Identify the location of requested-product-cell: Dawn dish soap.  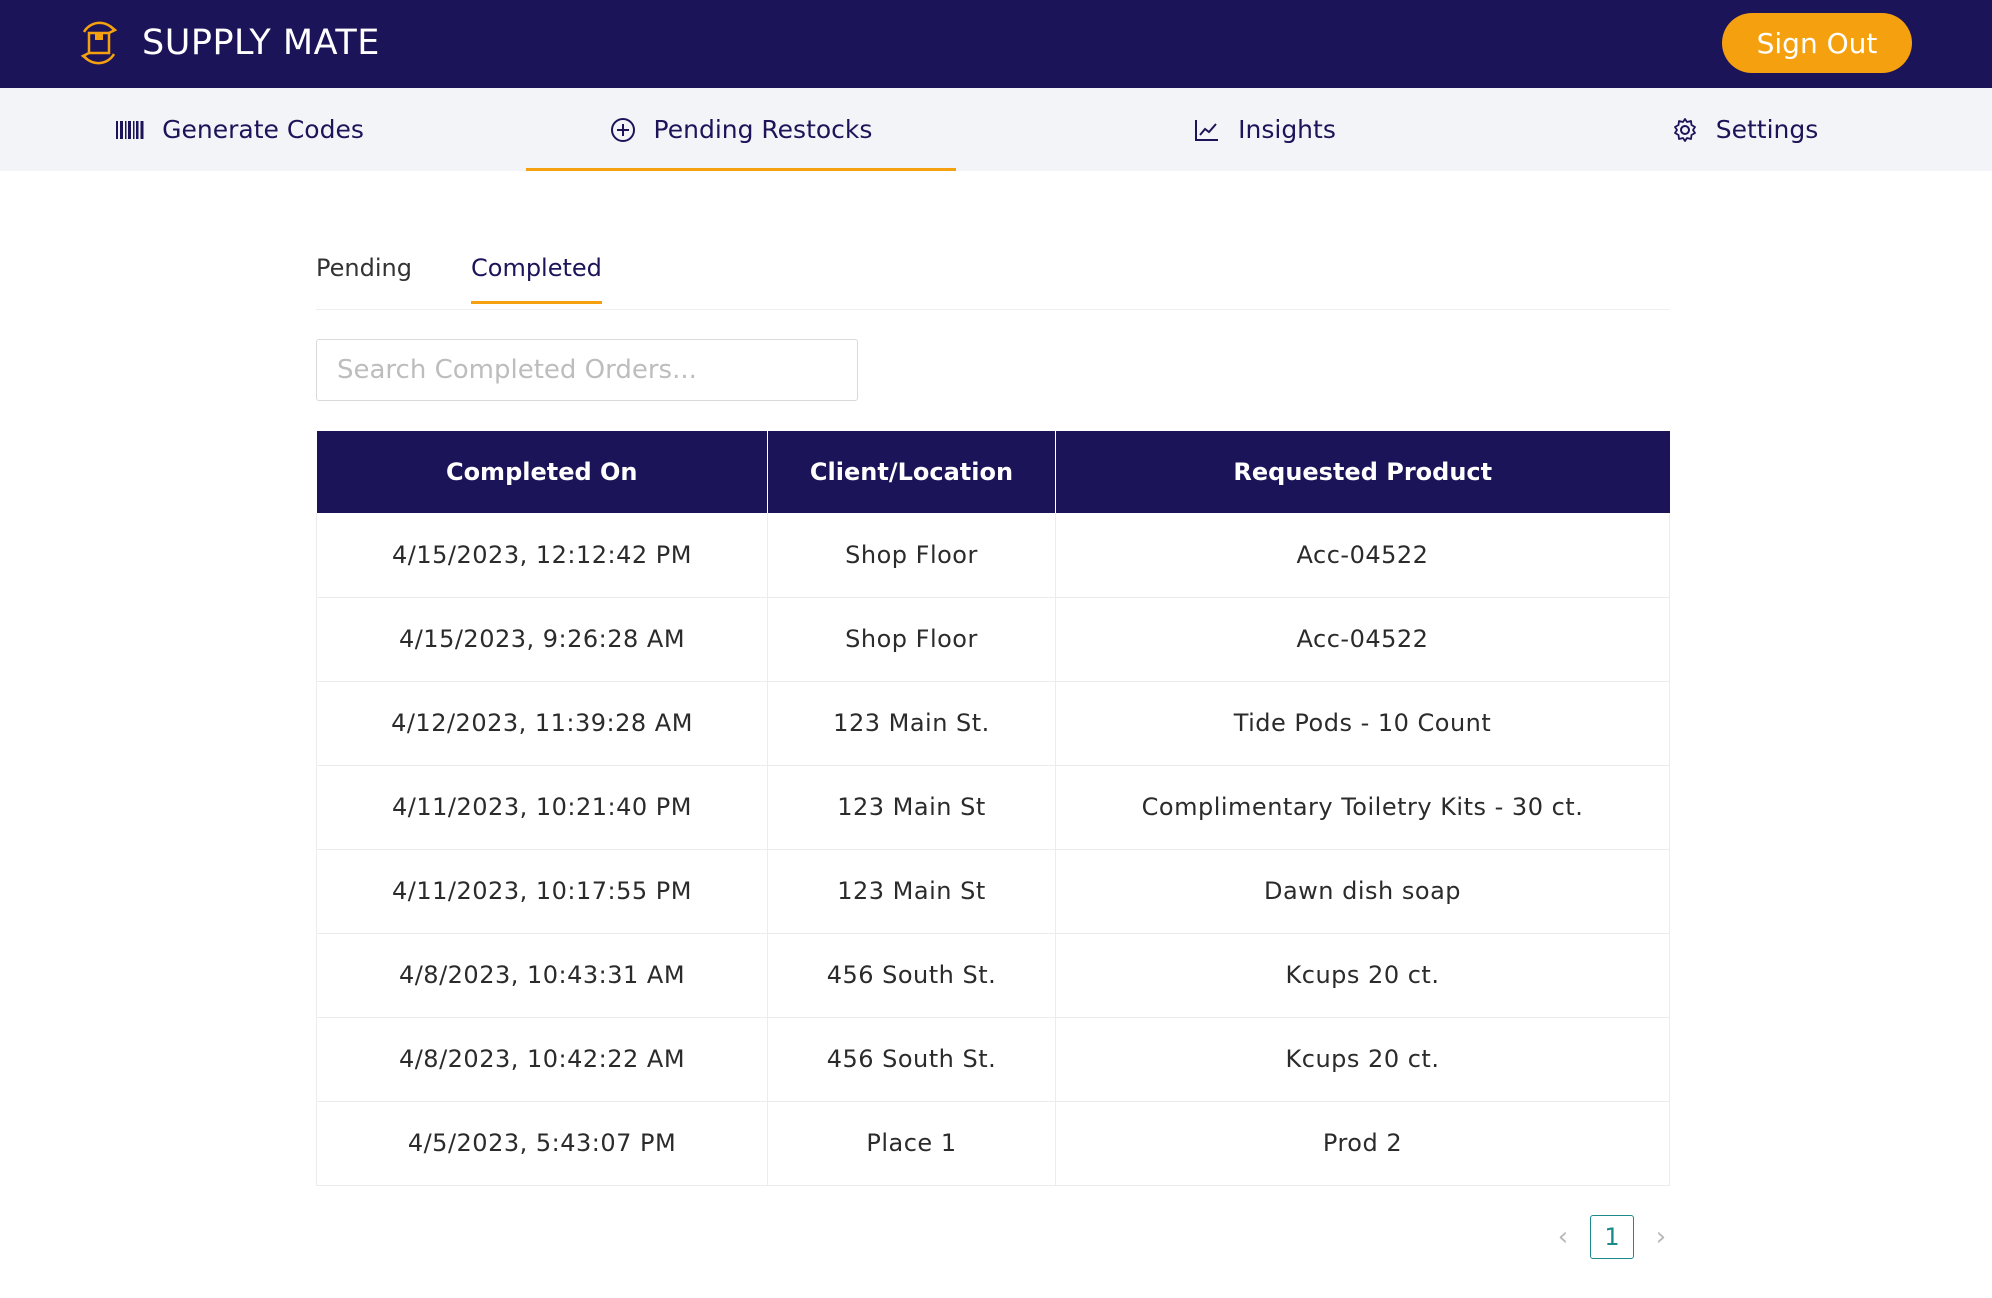
(1362, 891).